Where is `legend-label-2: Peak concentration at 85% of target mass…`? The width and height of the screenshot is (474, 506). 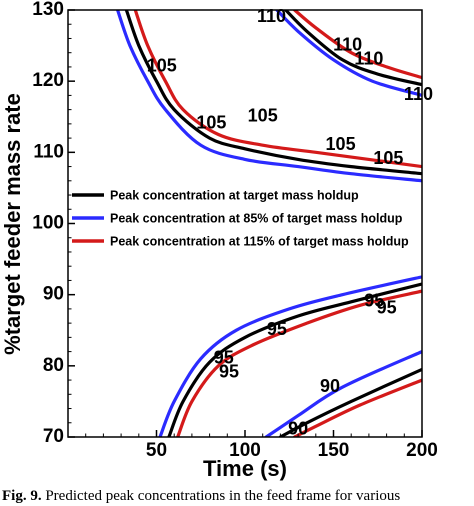
legend-label-2: Peak concentration at 85% of target mass… is located at coordinates (256, 219).